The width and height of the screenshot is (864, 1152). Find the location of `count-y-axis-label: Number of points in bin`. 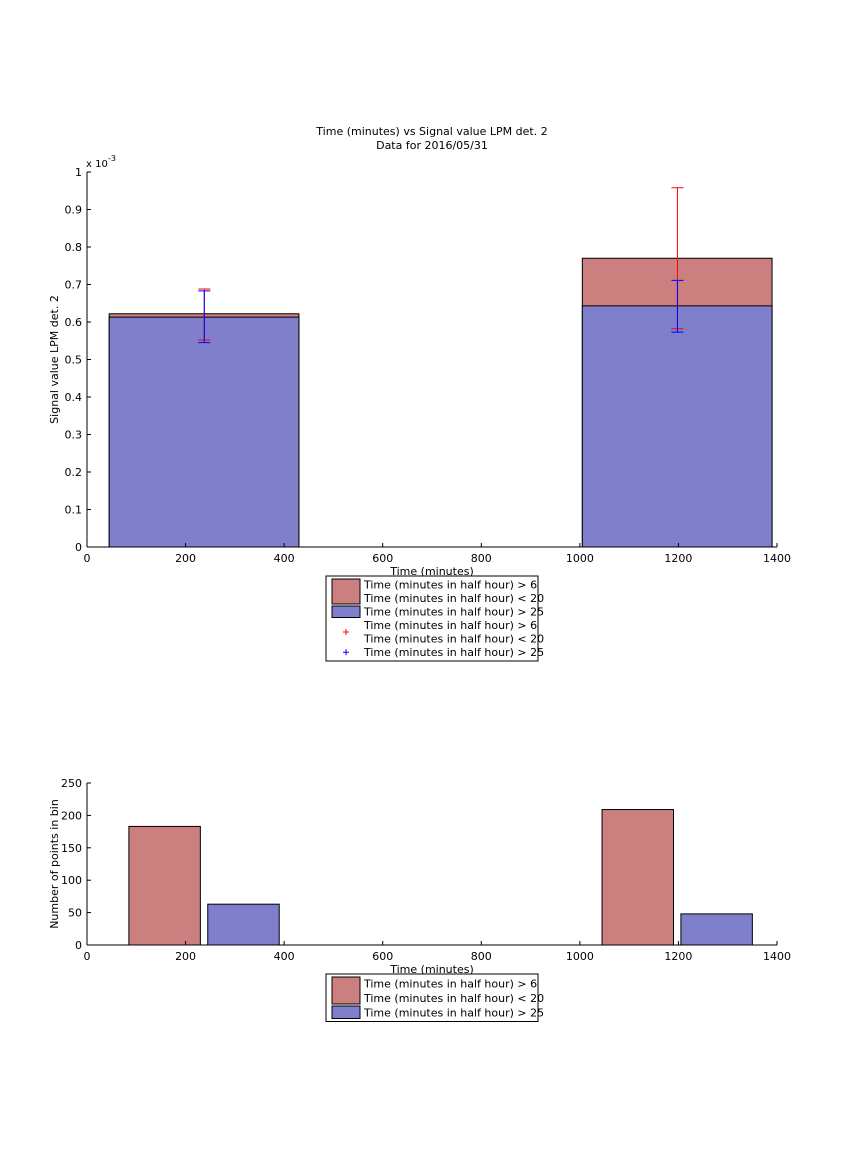

count-y-axis-label: Number of points in bin is located at coordinates (54, 864).